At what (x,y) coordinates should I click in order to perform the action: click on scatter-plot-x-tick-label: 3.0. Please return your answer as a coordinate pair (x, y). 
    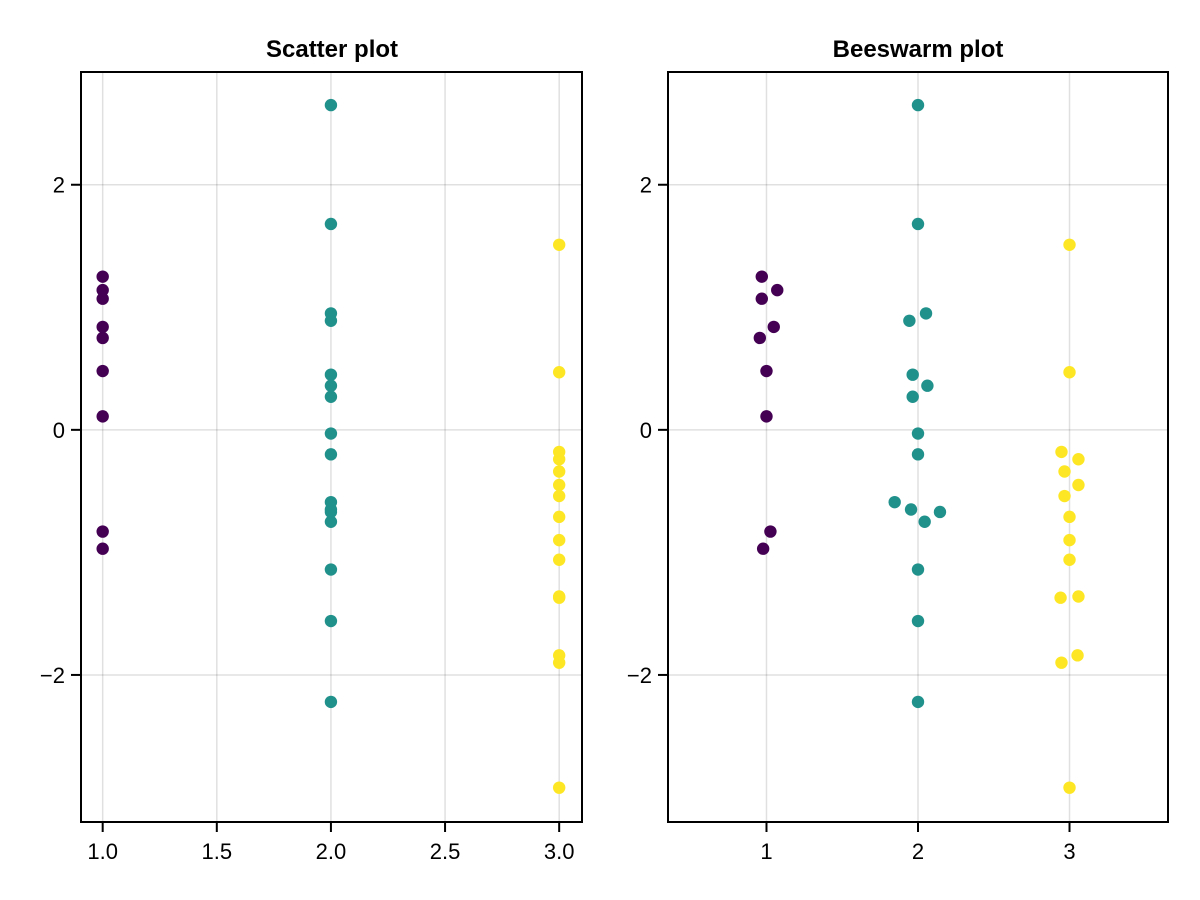
    Looking at the image, I should click on (559, 851).